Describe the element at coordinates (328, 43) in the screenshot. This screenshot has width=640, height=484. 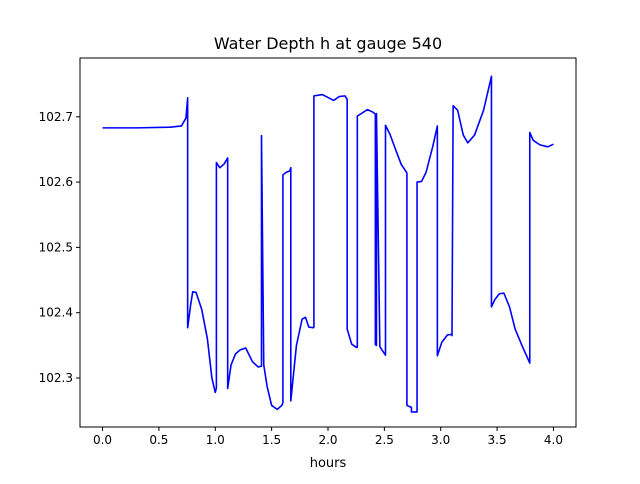
I see `chart-title: Water Depth h at gauge 540` at that location.